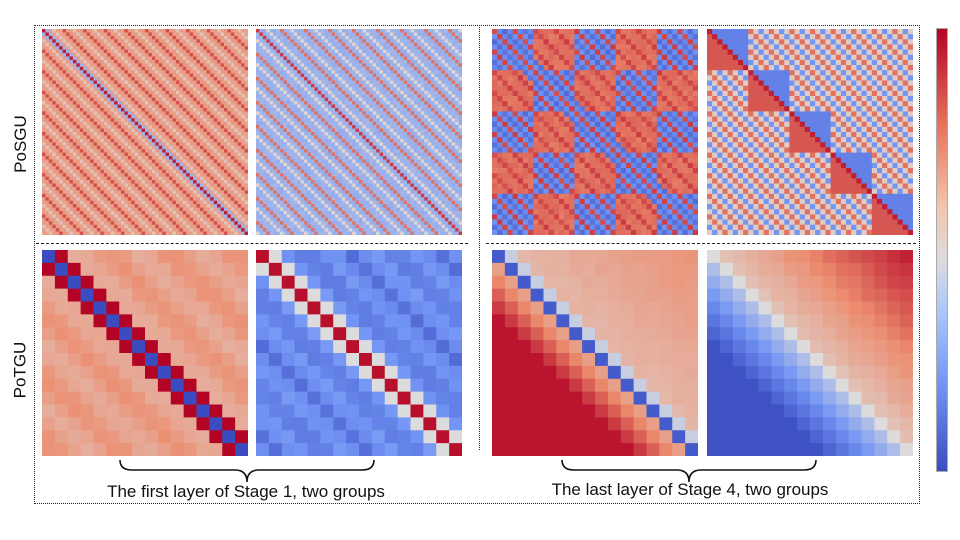  What do you see at coordinates (810, 353) in the screenshot?
I see `heatmap-potgu-stage4-group2` at bounding box center [810, 353].